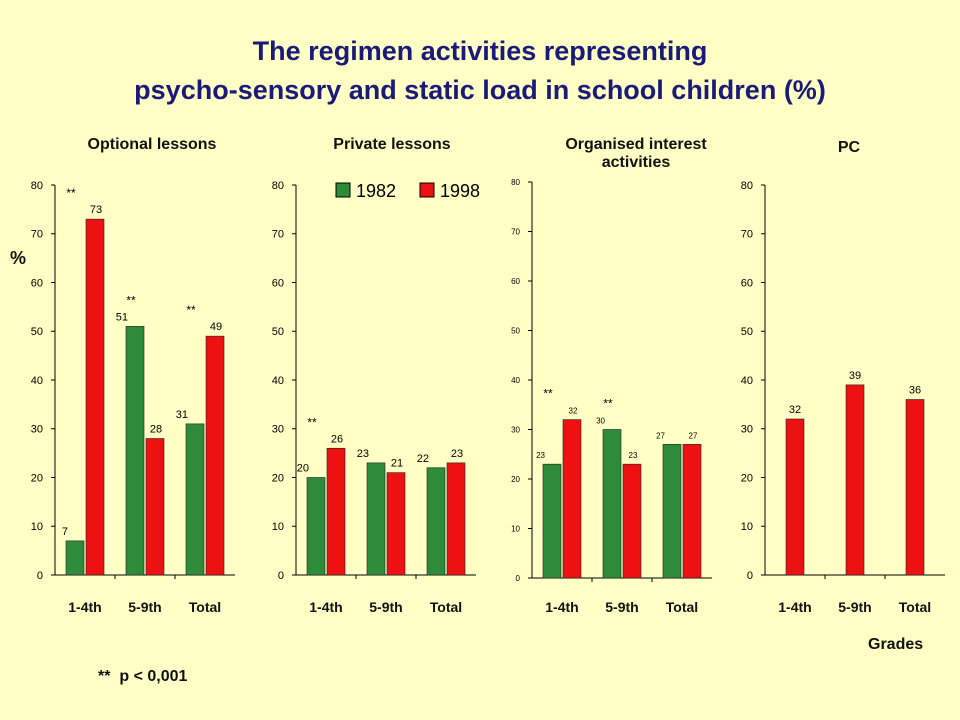  I want to click on data-label: 51, so click(122, 317).